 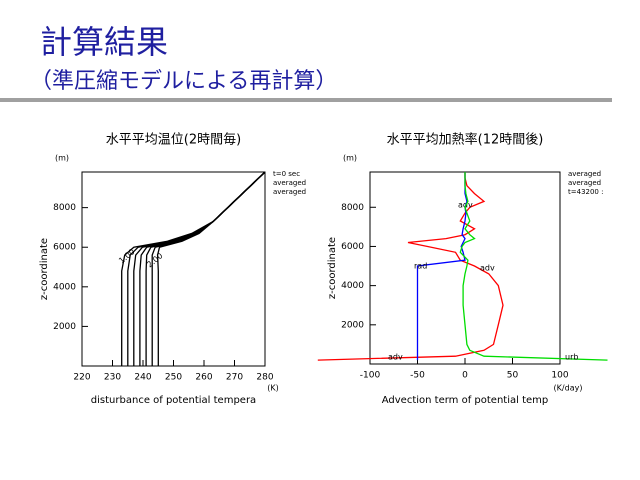 What do you see at coordinates (183, 81) in the screenshot?
I see `slide-subtitle: （準圧縮モデルによる再計算）` at bounding box center [183, 81].